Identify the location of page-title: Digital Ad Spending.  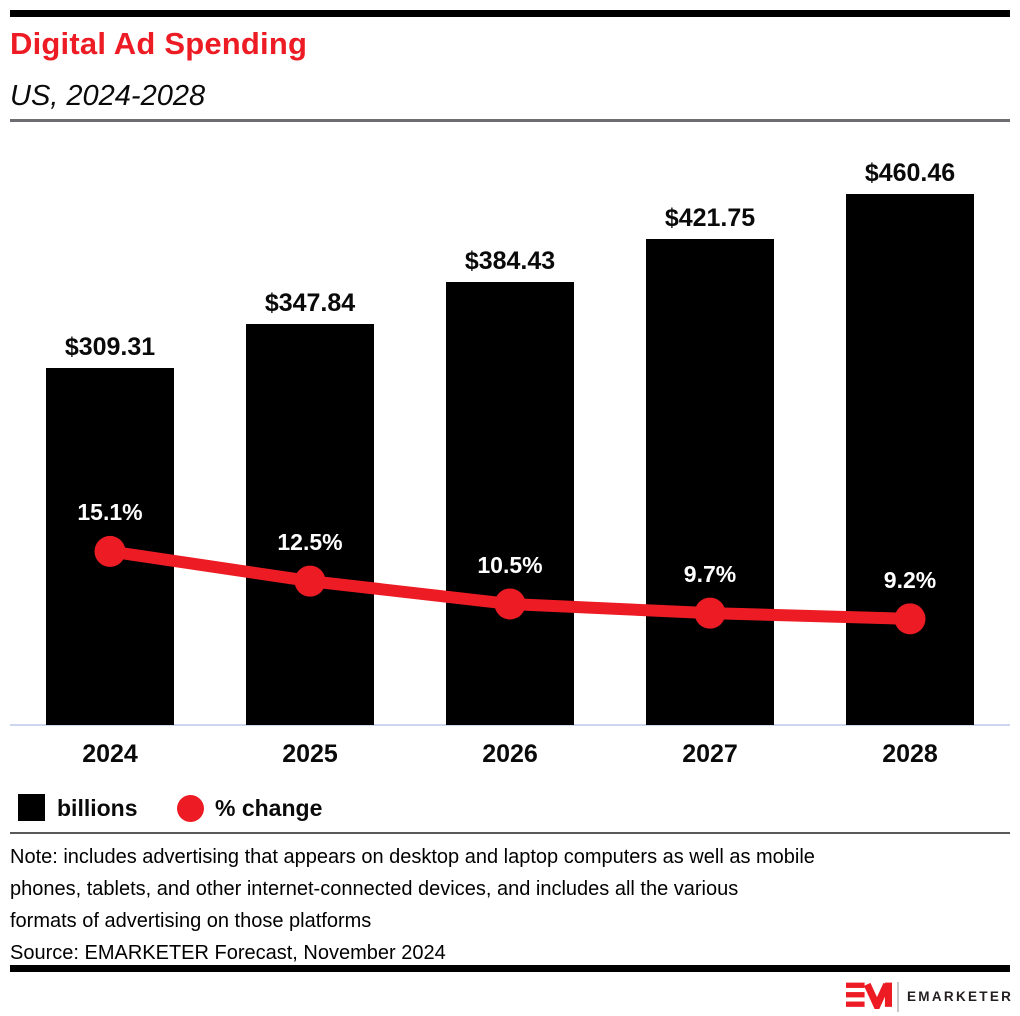
(159, 43).